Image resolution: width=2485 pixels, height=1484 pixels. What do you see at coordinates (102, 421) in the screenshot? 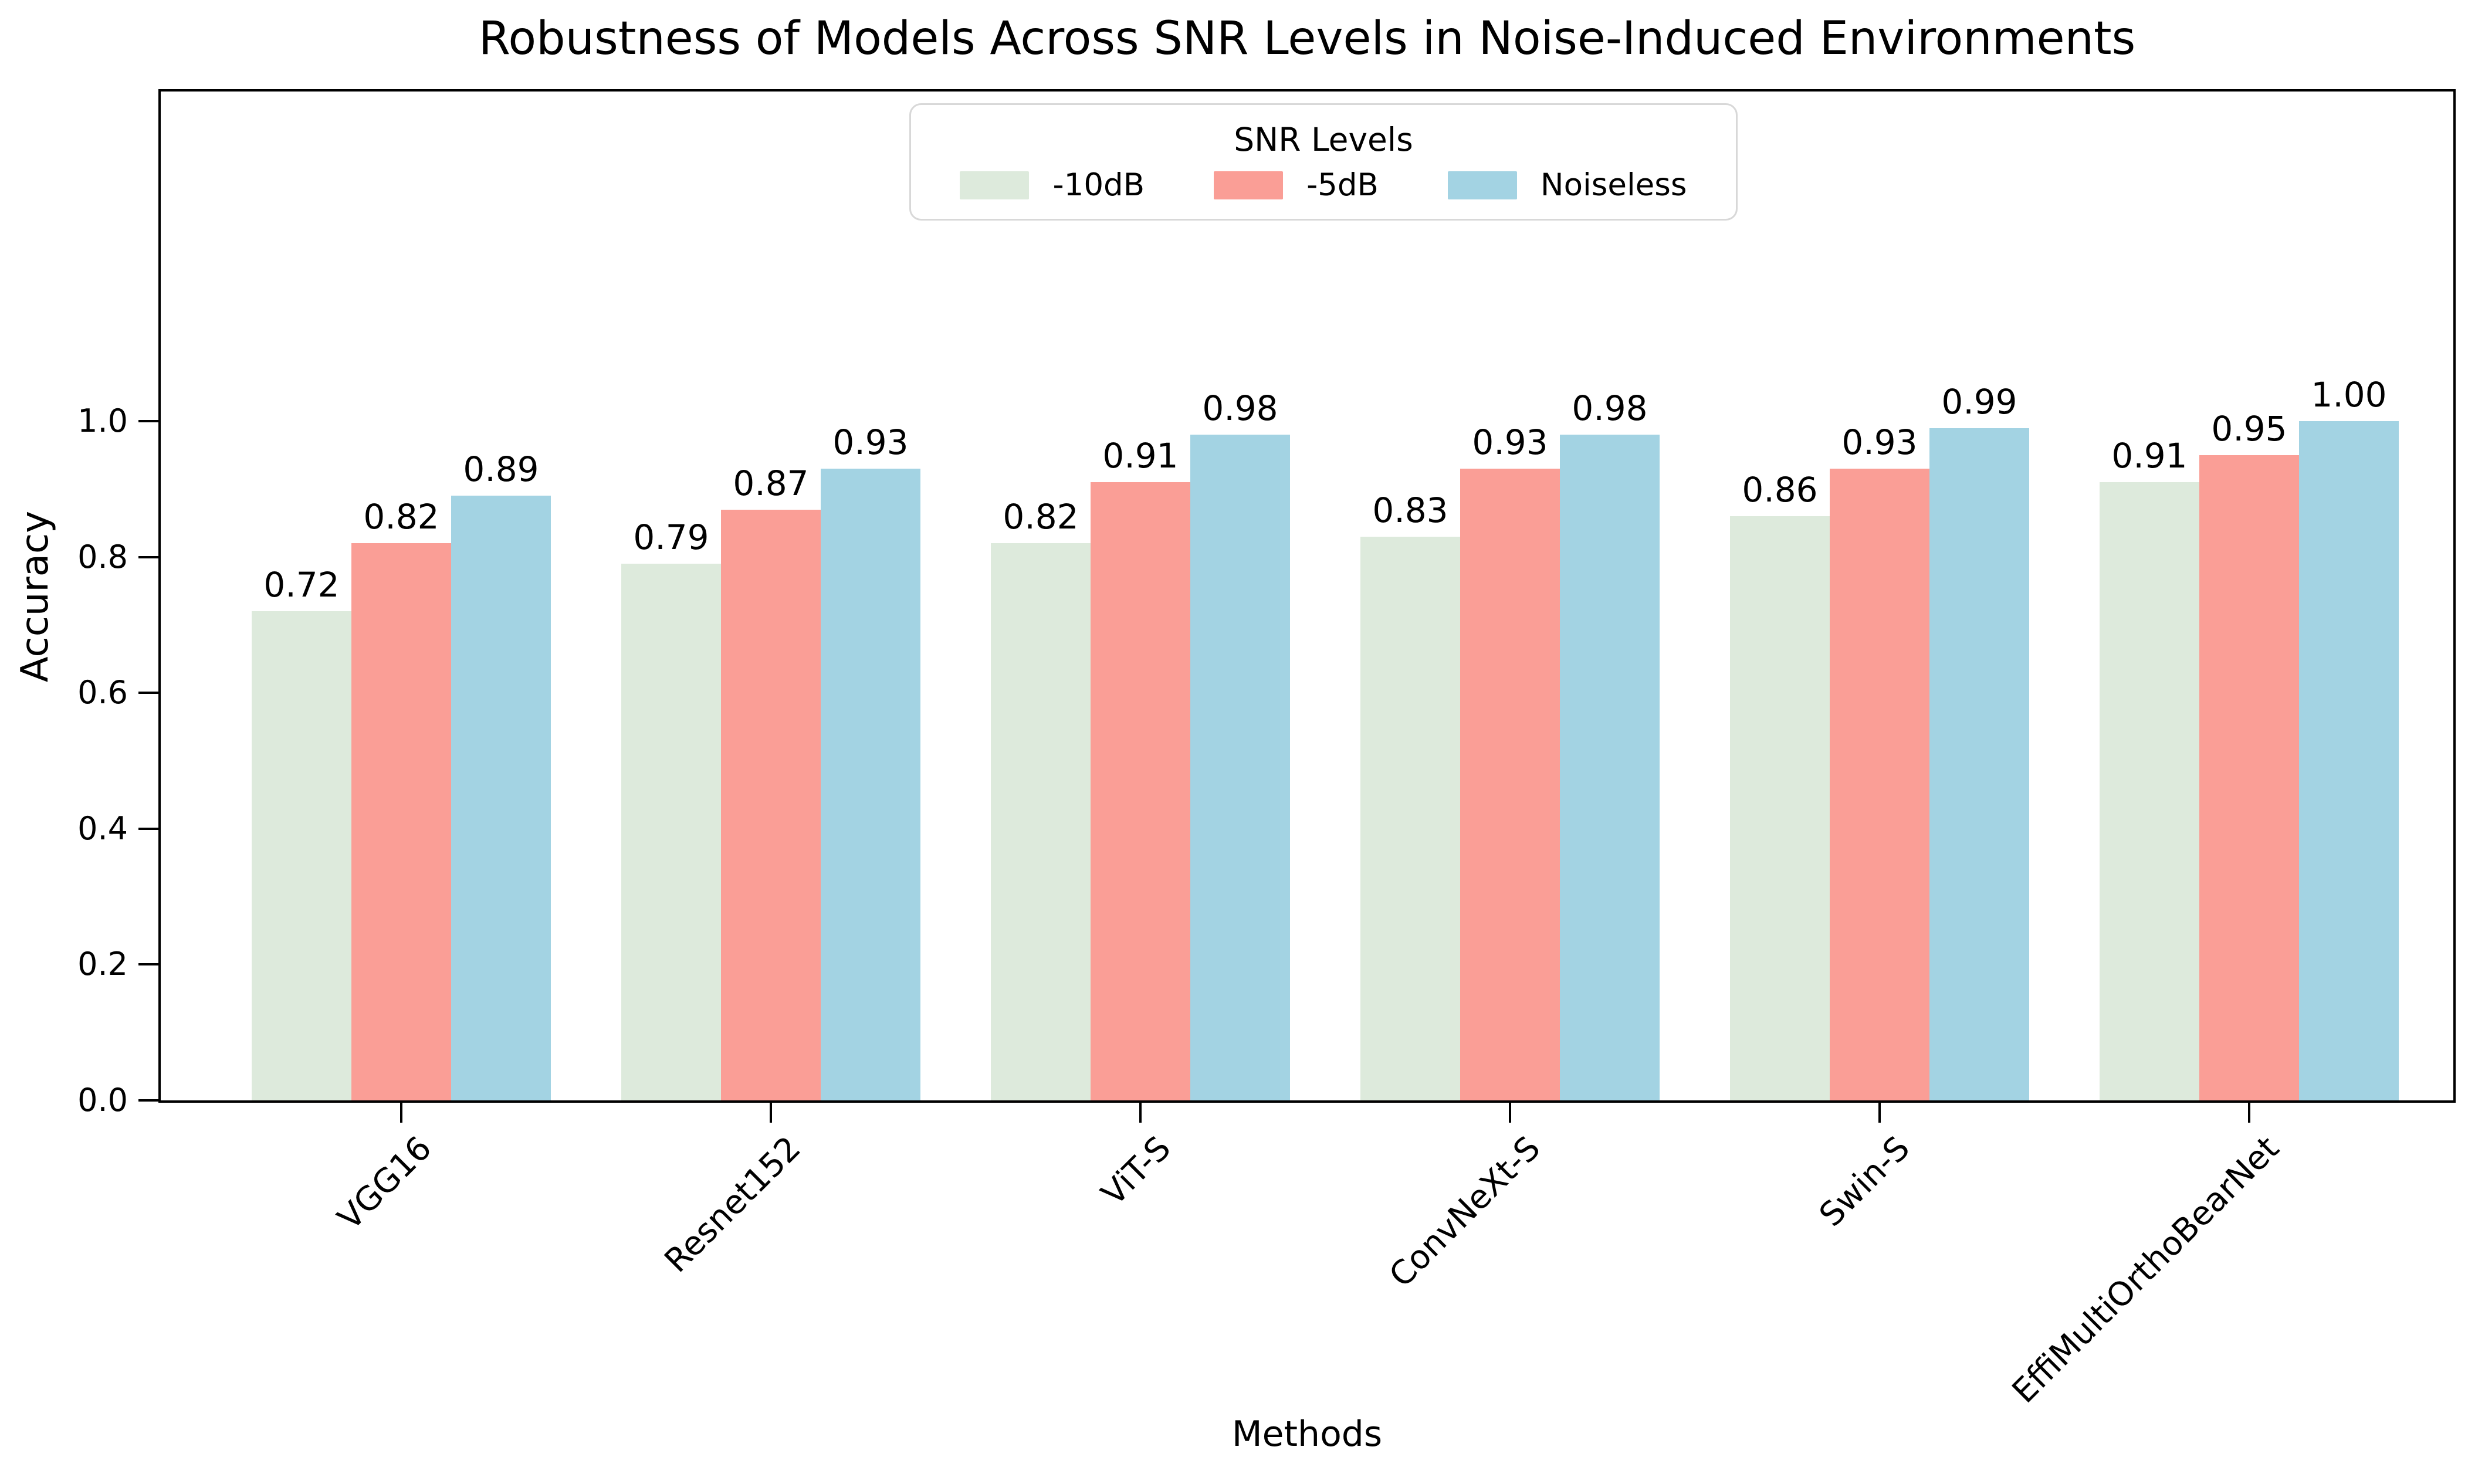
I see `y-tick-label: 1.0` at bounding box center [102, 421].